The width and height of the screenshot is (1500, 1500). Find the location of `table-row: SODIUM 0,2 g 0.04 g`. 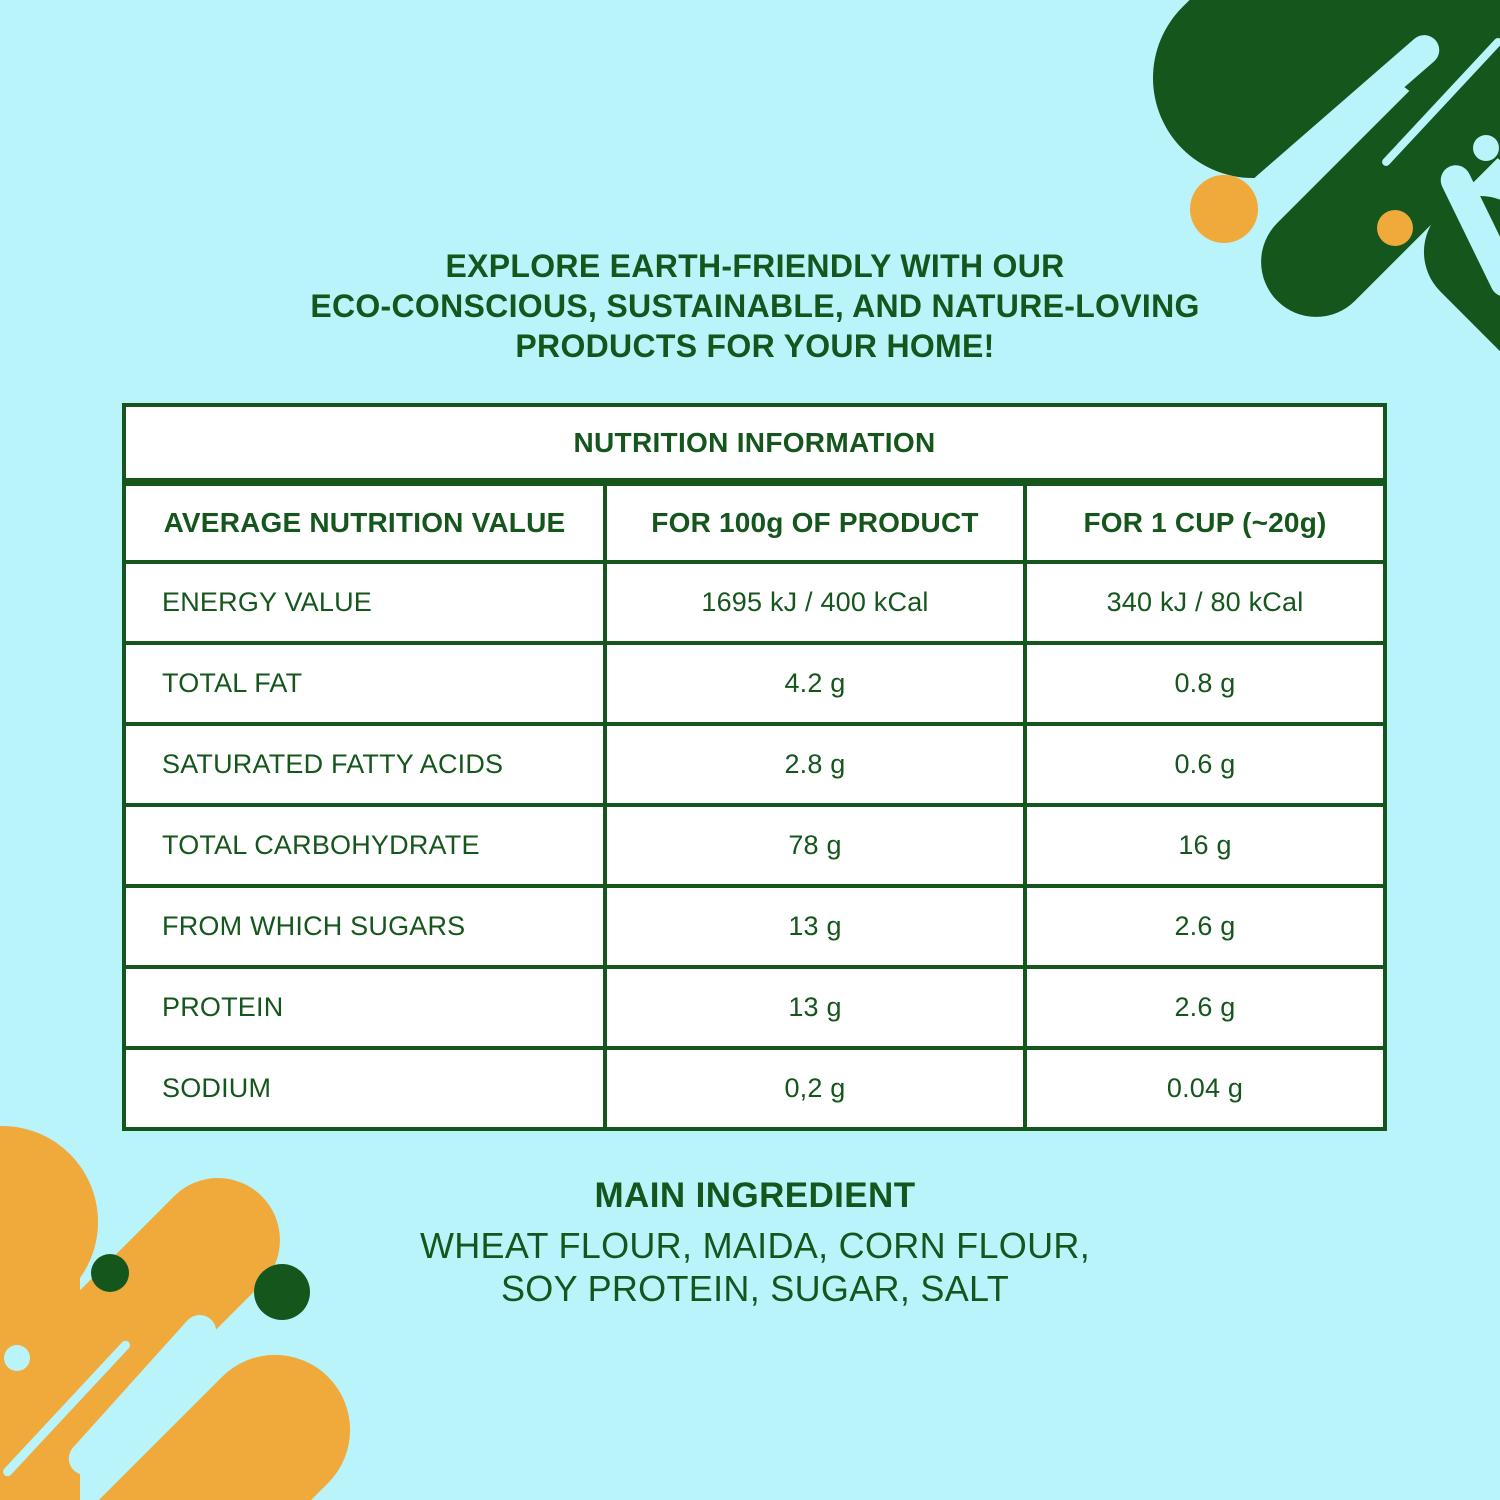

table-row: SODIUM 0,2 g 0.04 g is located at coordinates (754, 1088).